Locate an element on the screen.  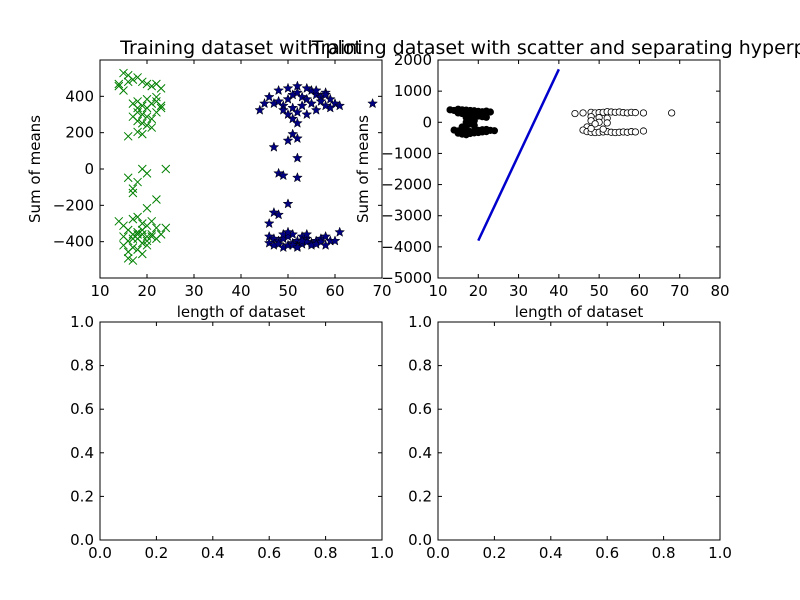
x-tick-label: 0.4 is located at coordinates (551, 553).